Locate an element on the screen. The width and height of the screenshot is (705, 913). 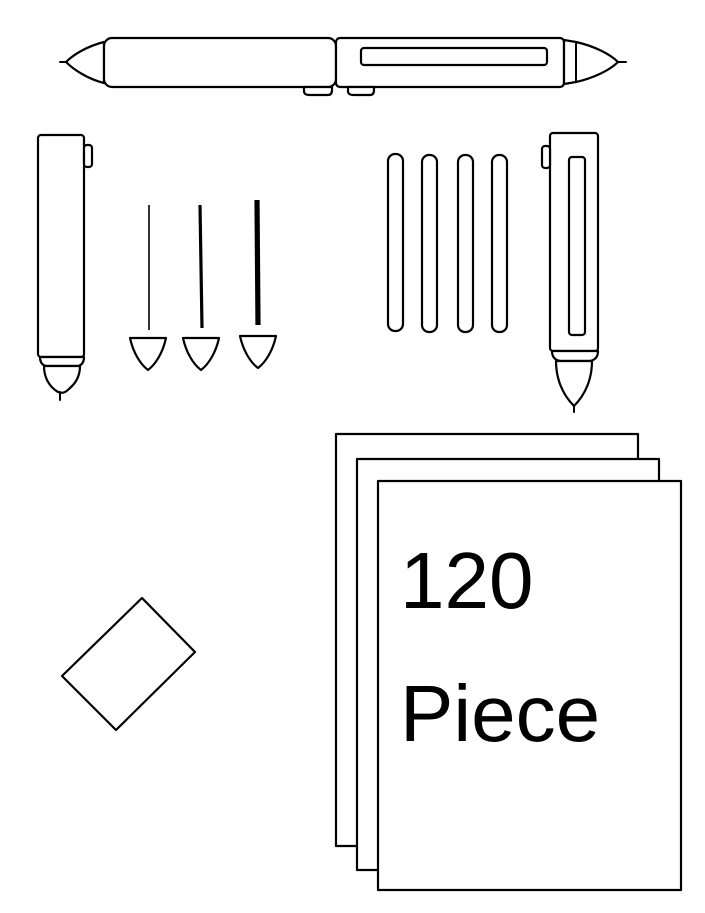
paper-unit-label: Piece is located at coordinates (500, 713).